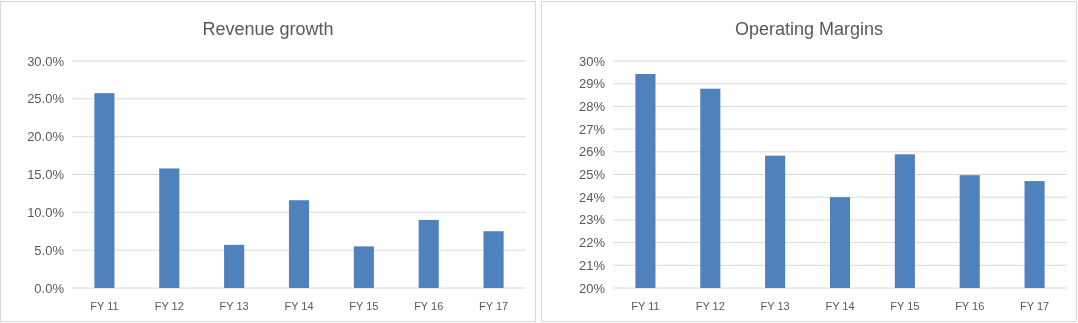  I want to click on y-tick-label: 30%, so click(592, 61).